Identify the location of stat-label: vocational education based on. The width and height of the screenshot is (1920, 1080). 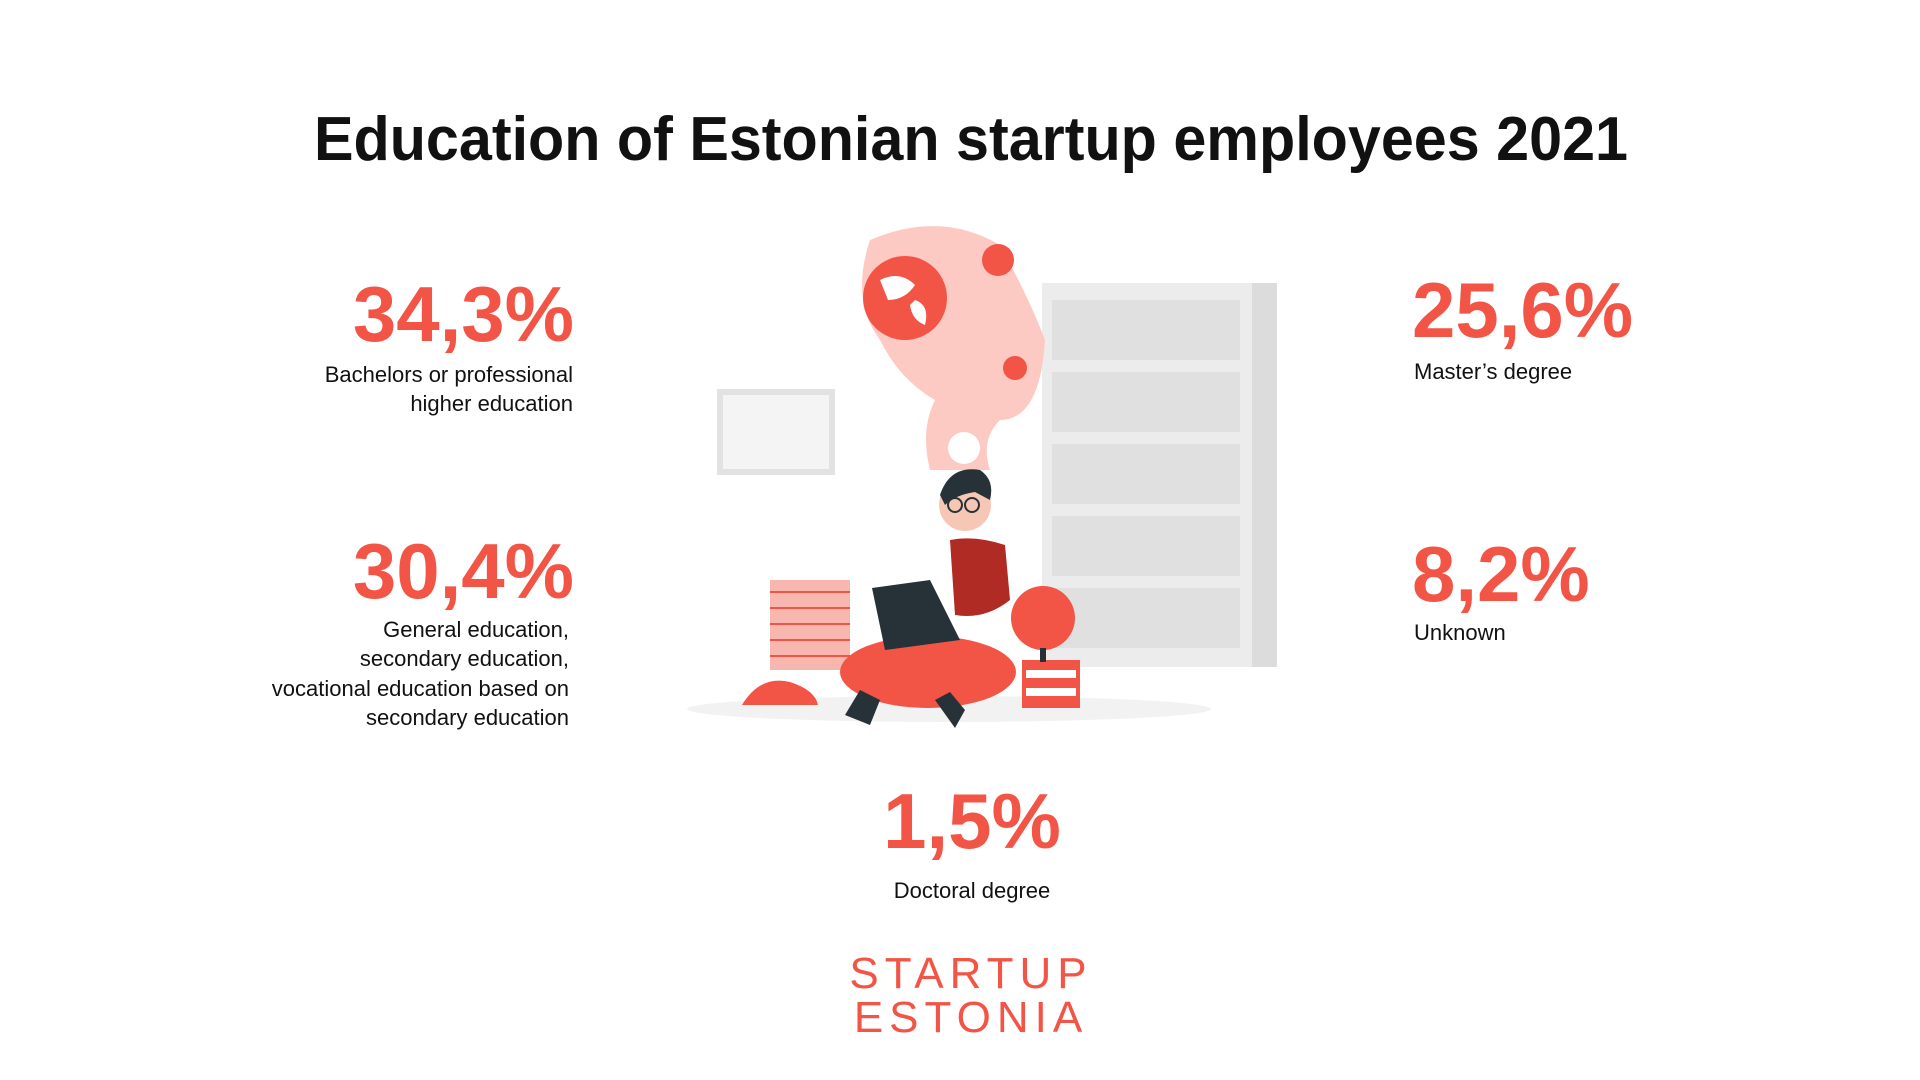
(420, 688).